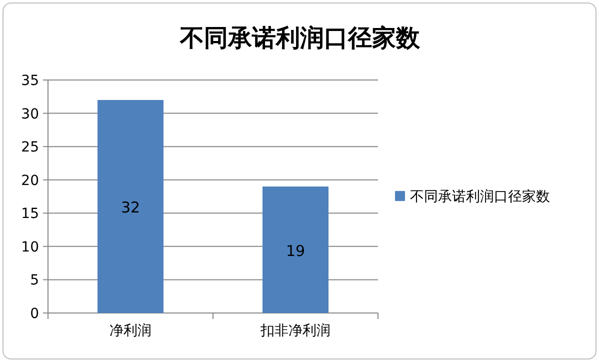  Describe the element at coordinates (30, 148) in the screenshot. I see `y-tick-label: 25` at that location.